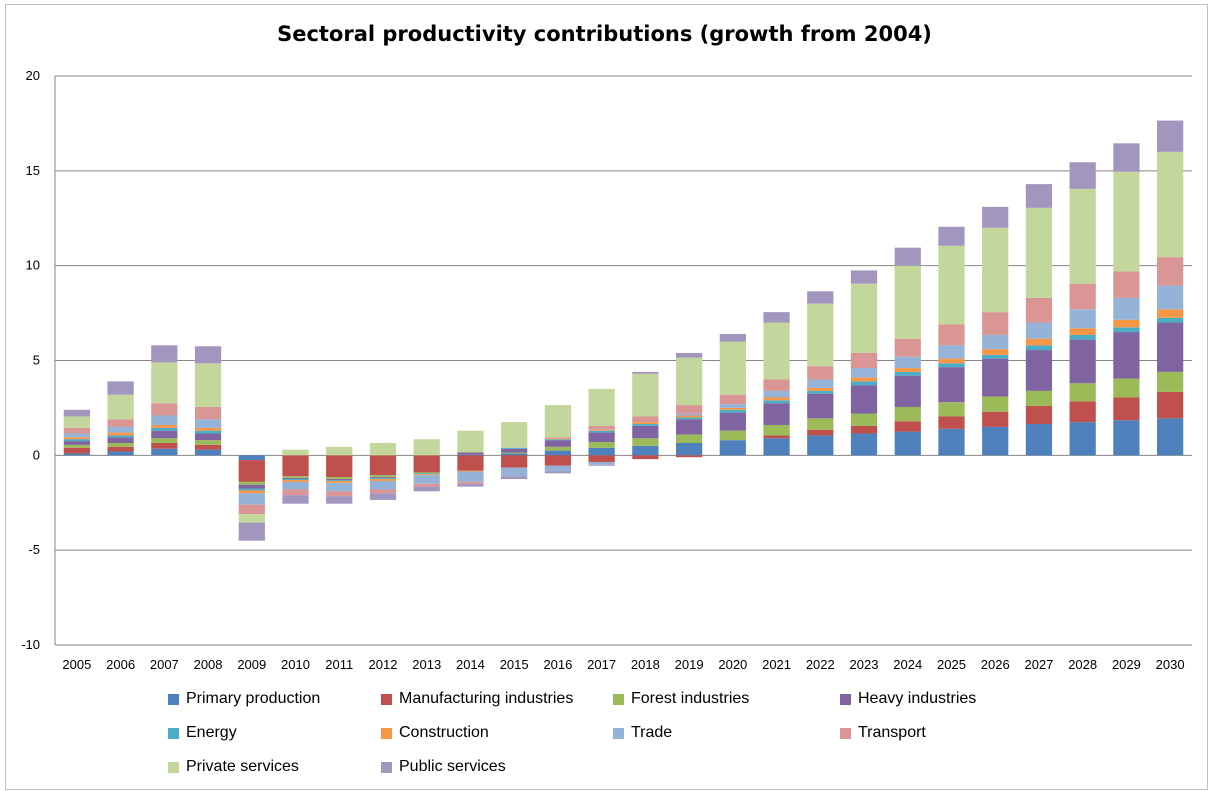 The image size is (1209, 791). I want to click on x-tick-label: 2014, so click(470, 664).